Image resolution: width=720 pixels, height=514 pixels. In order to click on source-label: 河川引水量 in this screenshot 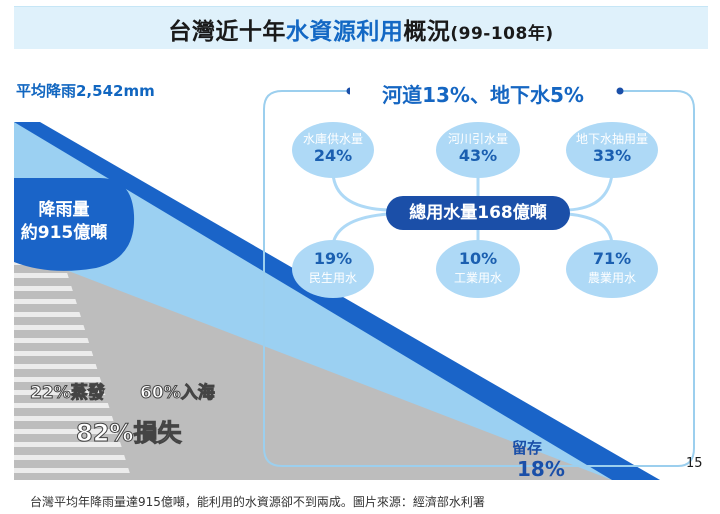, I will do `click(477, 139)`.